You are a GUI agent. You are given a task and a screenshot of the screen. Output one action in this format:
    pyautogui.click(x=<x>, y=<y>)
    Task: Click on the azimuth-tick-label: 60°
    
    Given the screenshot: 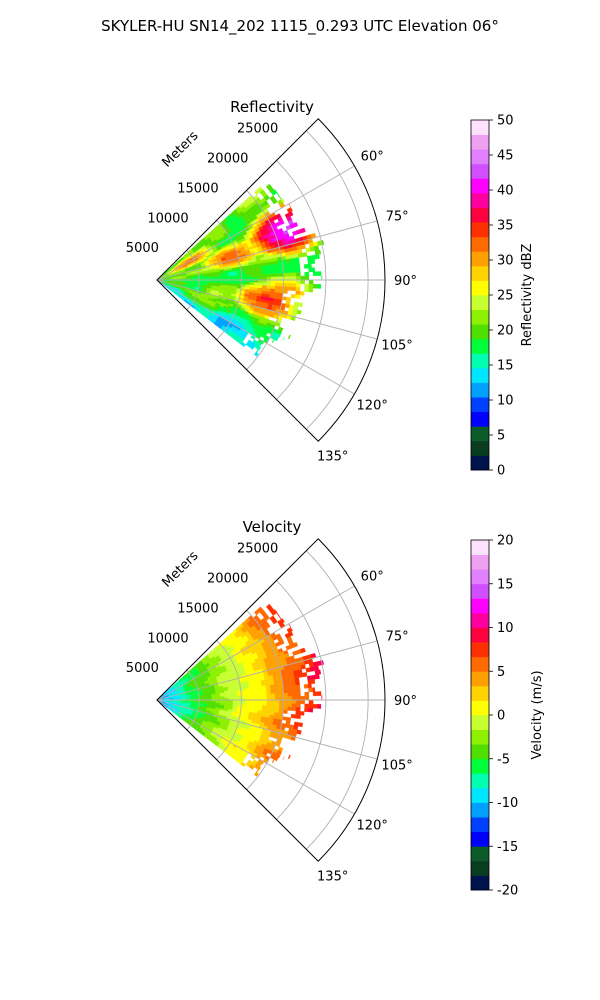 What is the action you would take?
    pyautogui.click(x=372, y=157)
    